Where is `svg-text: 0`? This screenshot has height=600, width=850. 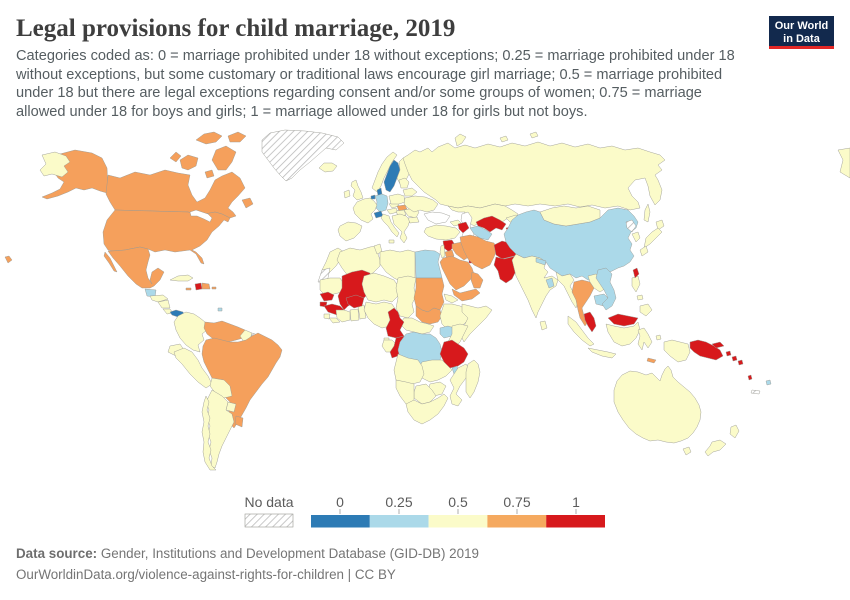 svg-text: 0 is located at coordinates (340, 502).